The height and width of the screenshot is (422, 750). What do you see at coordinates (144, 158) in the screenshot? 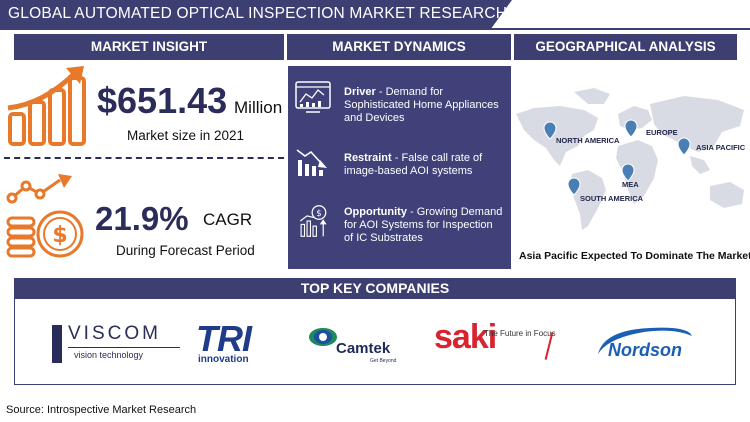
I see `insight-divider` at bounding box center [144, 158].